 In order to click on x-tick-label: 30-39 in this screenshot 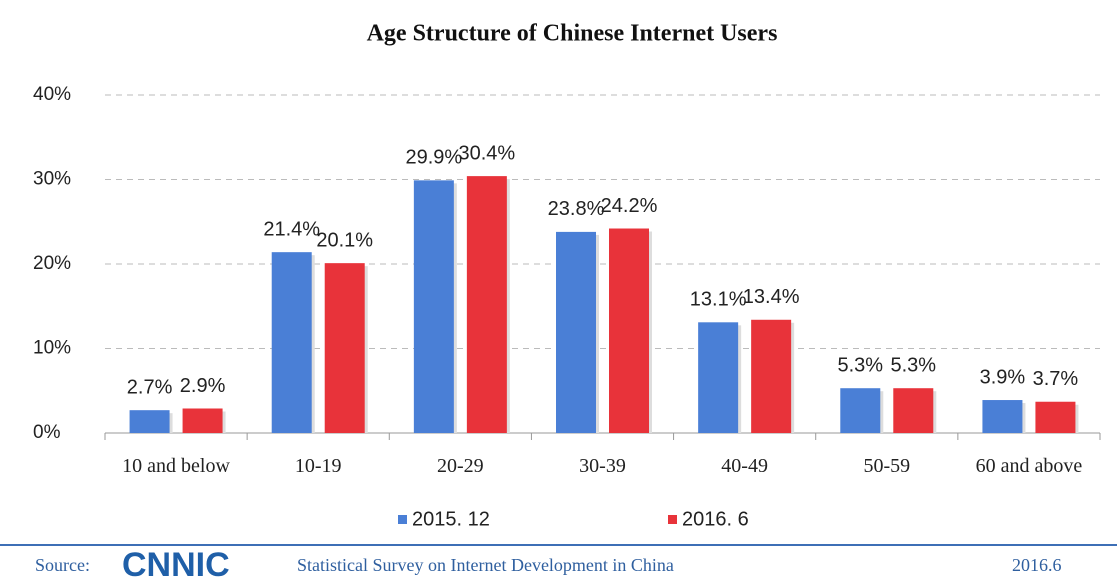, I will do `click(602, 466)`.